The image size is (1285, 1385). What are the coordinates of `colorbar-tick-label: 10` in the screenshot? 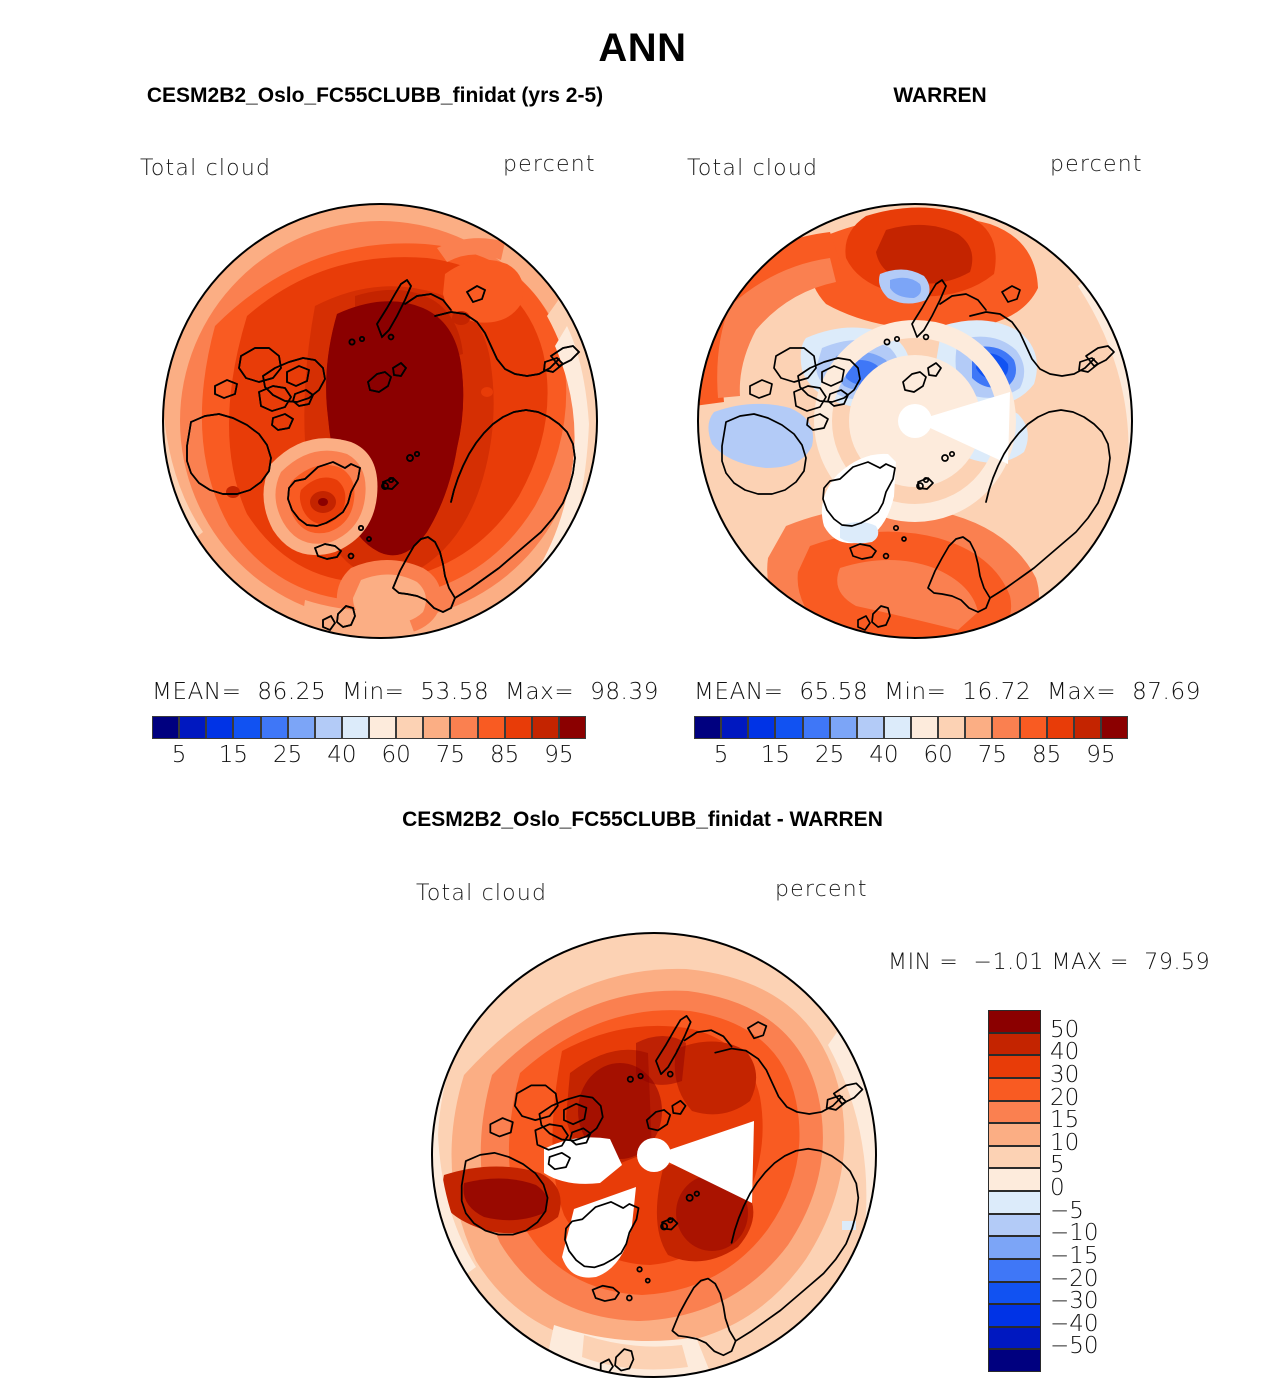 It's located at (1065, 1142).